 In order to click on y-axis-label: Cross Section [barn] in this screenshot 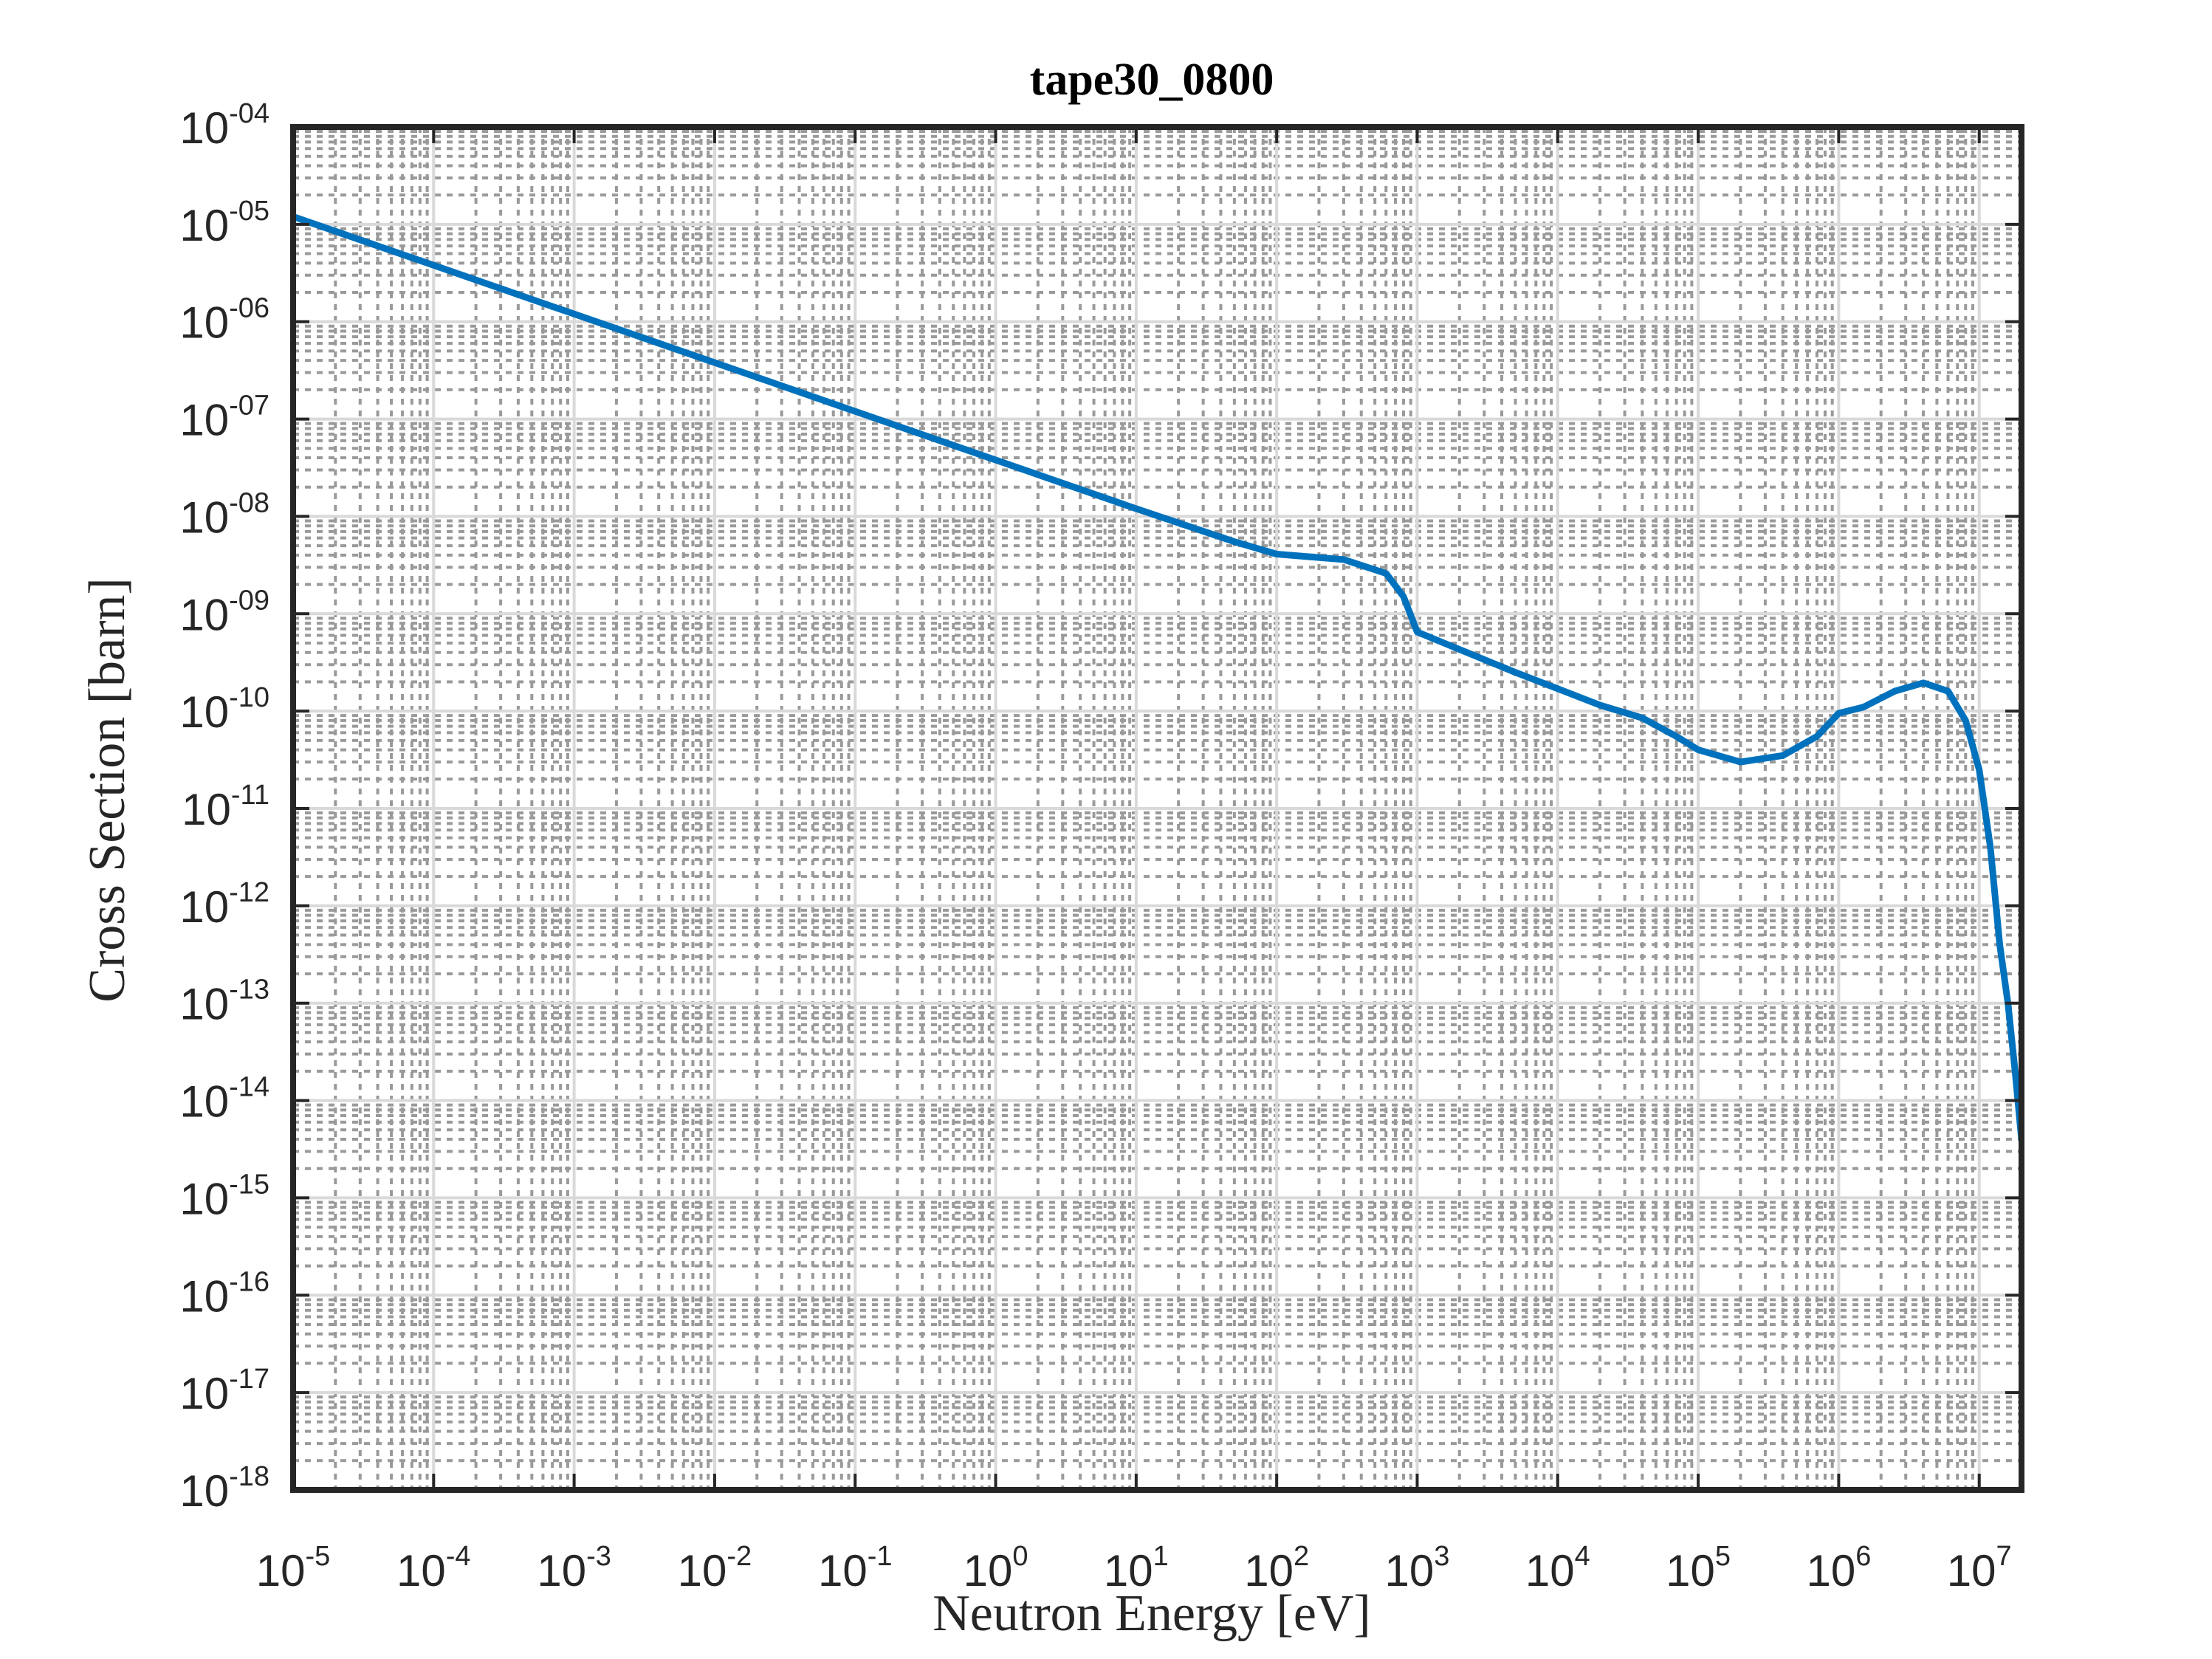, I will do `click(107, 789)`.